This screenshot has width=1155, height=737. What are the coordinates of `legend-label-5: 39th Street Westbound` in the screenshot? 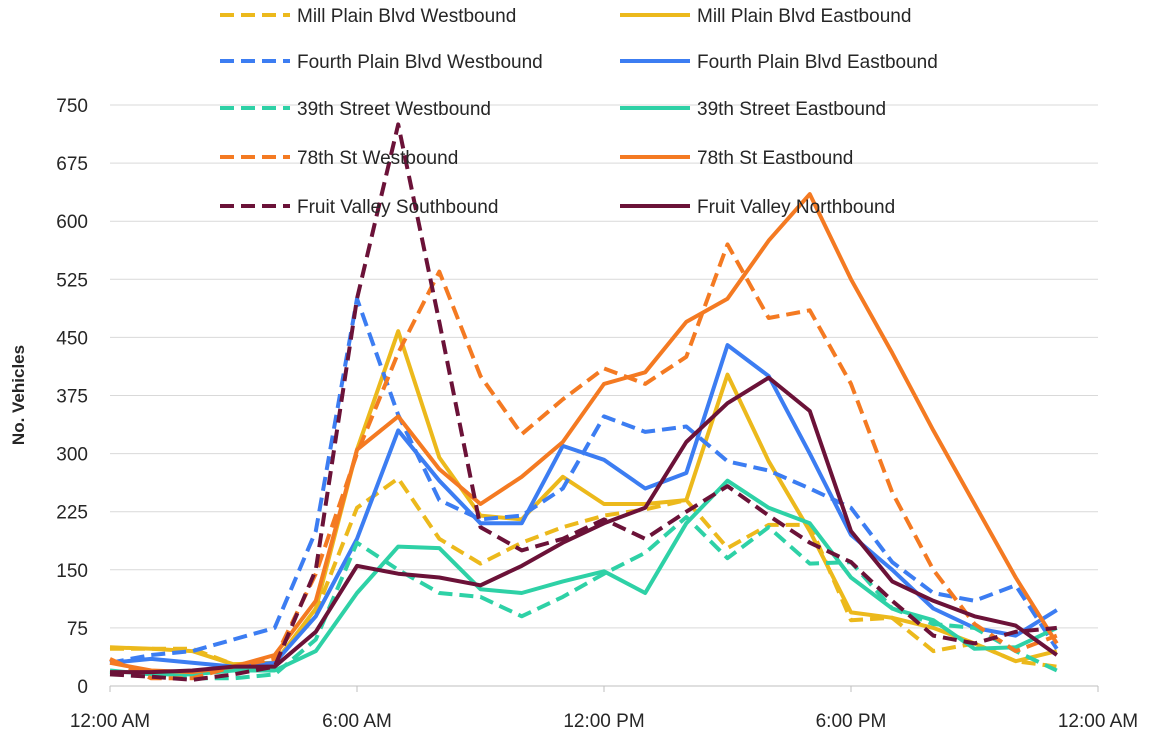 It's located at (394, 109).